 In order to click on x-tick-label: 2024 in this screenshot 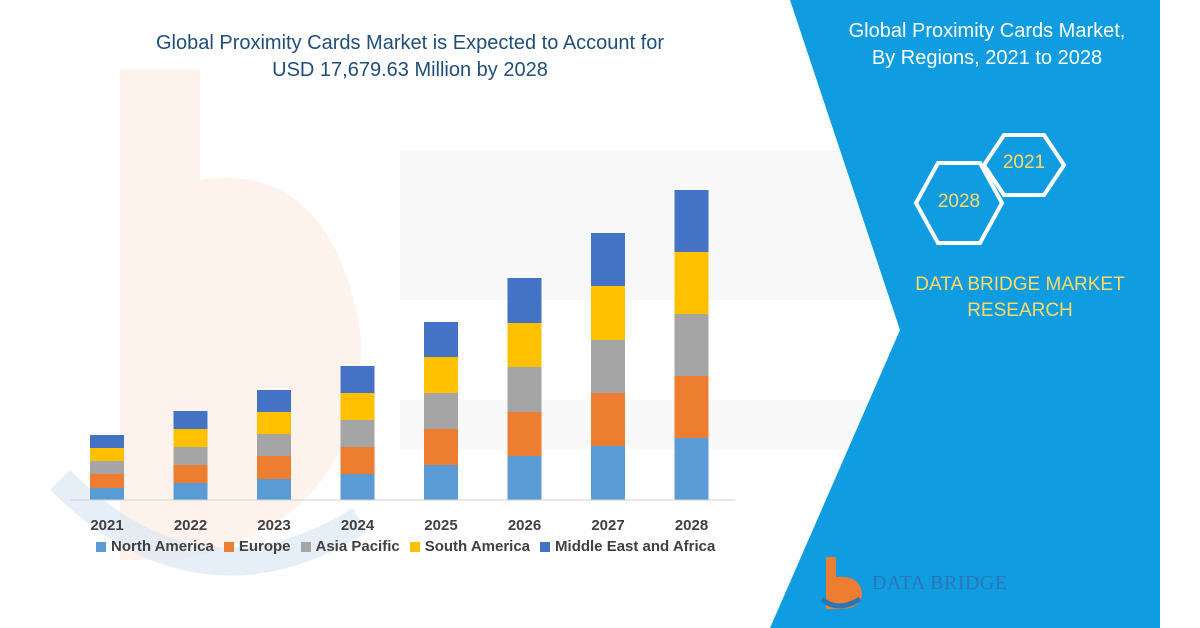, I will do `click(358, 525)`.